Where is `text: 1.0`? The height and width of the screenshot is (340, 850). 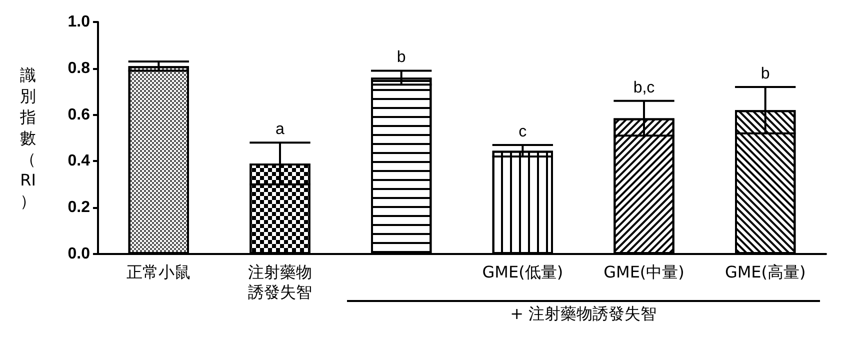 text: 1.0 is located at coordinates (79, 22).